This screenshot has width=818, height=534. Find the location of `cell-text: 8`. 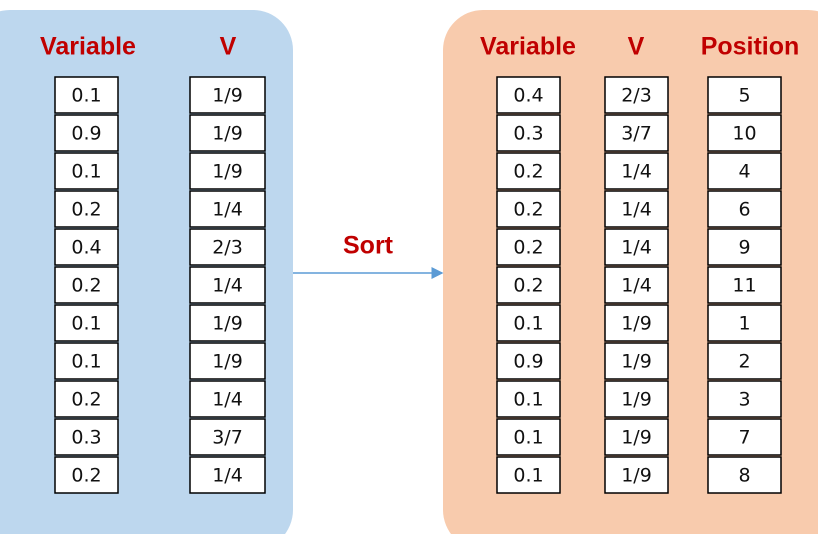

cell-text: 8 is located at coordinates (744, 476).